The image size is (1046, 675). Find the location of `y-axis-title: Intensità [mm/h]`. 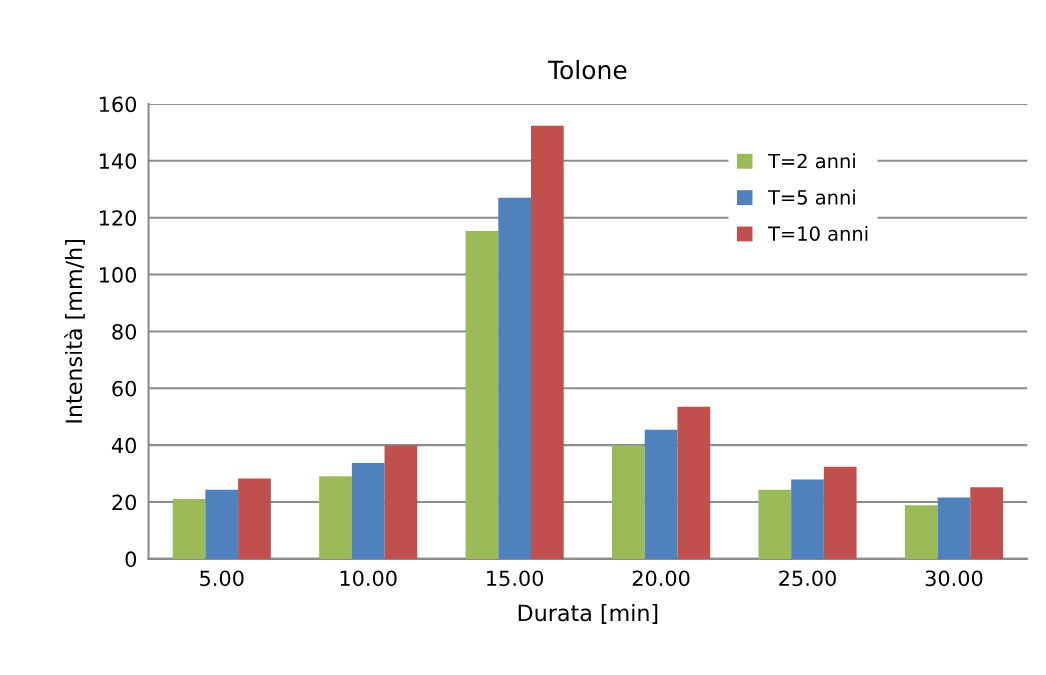

y-axis-title: Intensità [mm/h] is located at coordinates (74, 331).